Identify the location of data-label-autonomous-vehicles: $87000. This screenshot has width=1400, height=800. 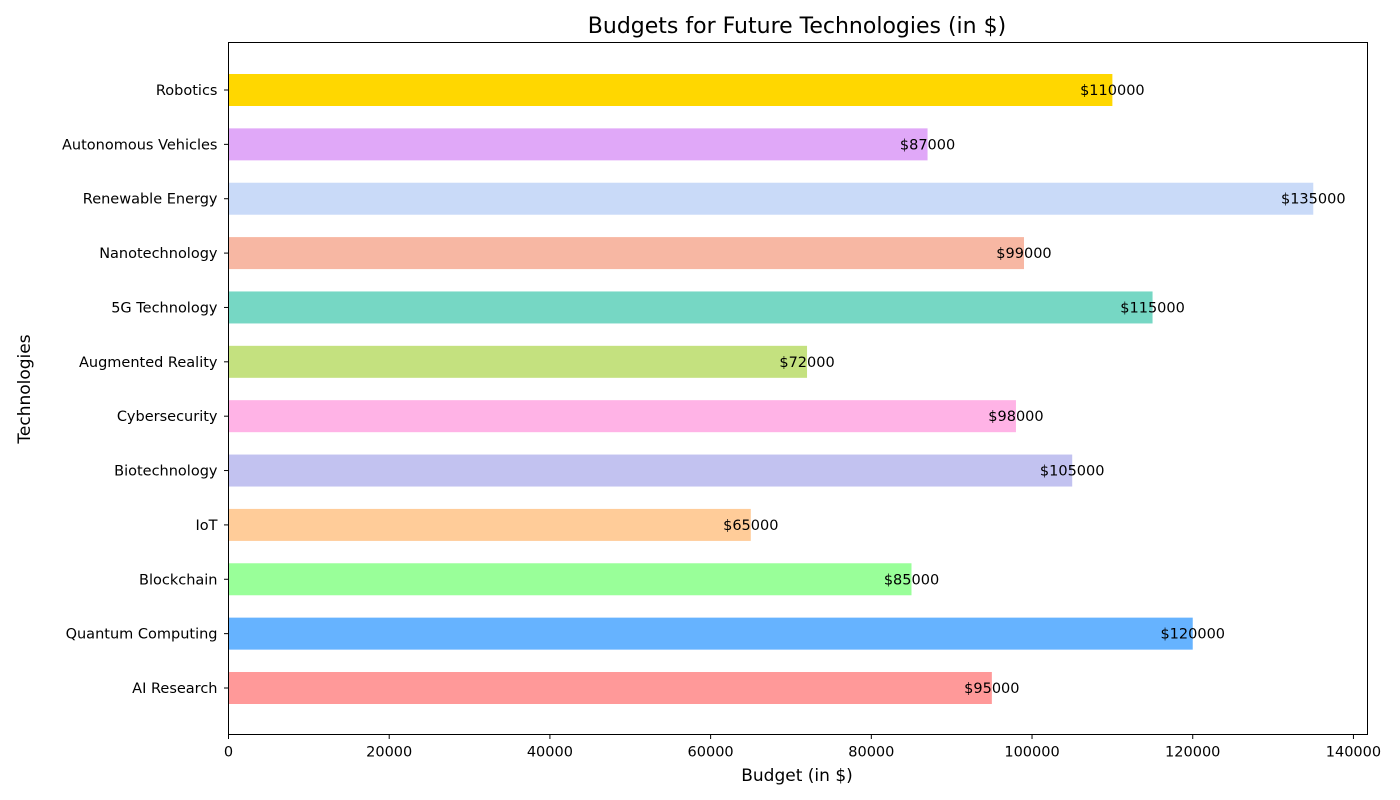
(927, 145).